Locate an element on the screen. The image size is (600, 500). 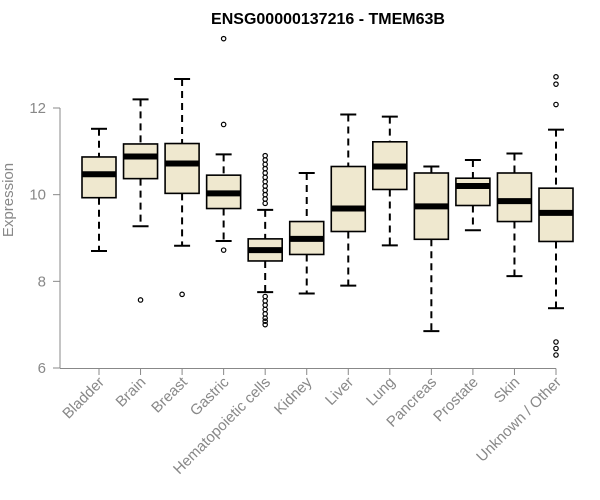
box-lung is located at coordinates (390, 181).